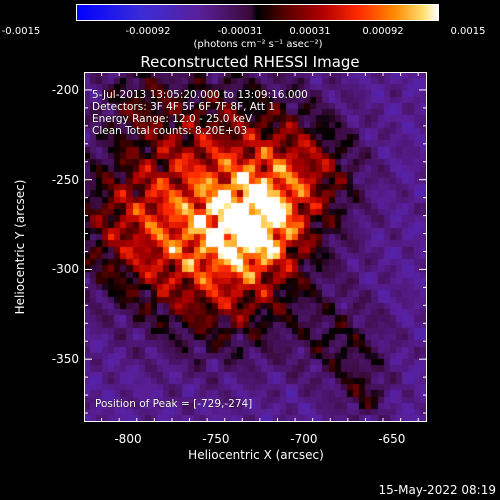 The image size is (500, 500). I want to click on colorbar-tick-label: 0.0015, so click(468, 31).